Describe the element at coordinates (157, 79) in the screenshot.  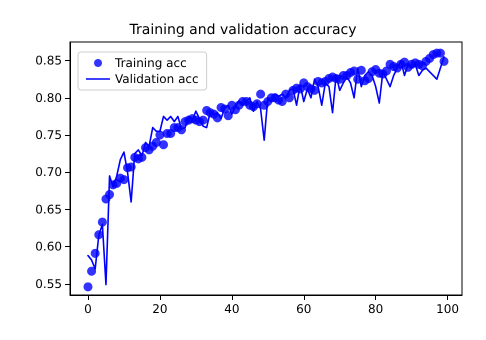
I see `legend-label: Validation acc` at that location.